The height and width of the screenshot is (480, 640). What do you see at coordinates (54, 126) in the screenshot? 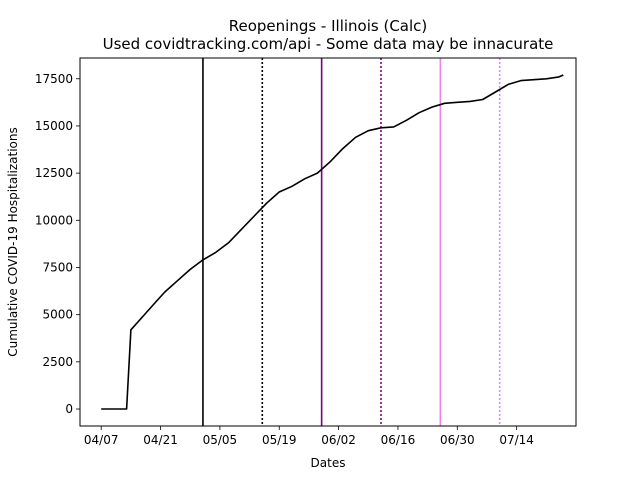
I see `y-tick-label-7: 15000` at bounding box center [54, 126].